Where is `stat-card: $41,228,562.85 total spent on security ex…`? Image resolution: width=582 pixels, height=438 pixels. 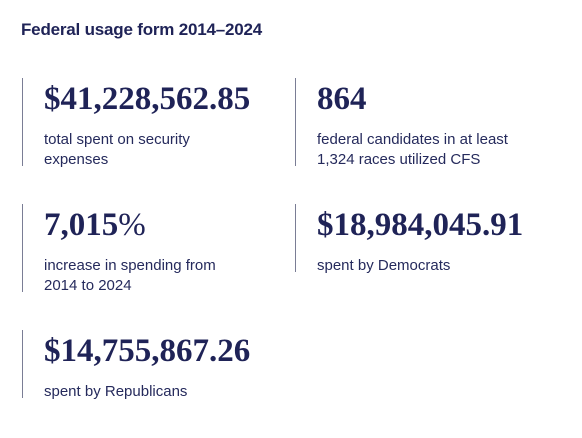 stat-card: $41,228,562.85 total spent on security ex… is located at coordinates (147, 123).